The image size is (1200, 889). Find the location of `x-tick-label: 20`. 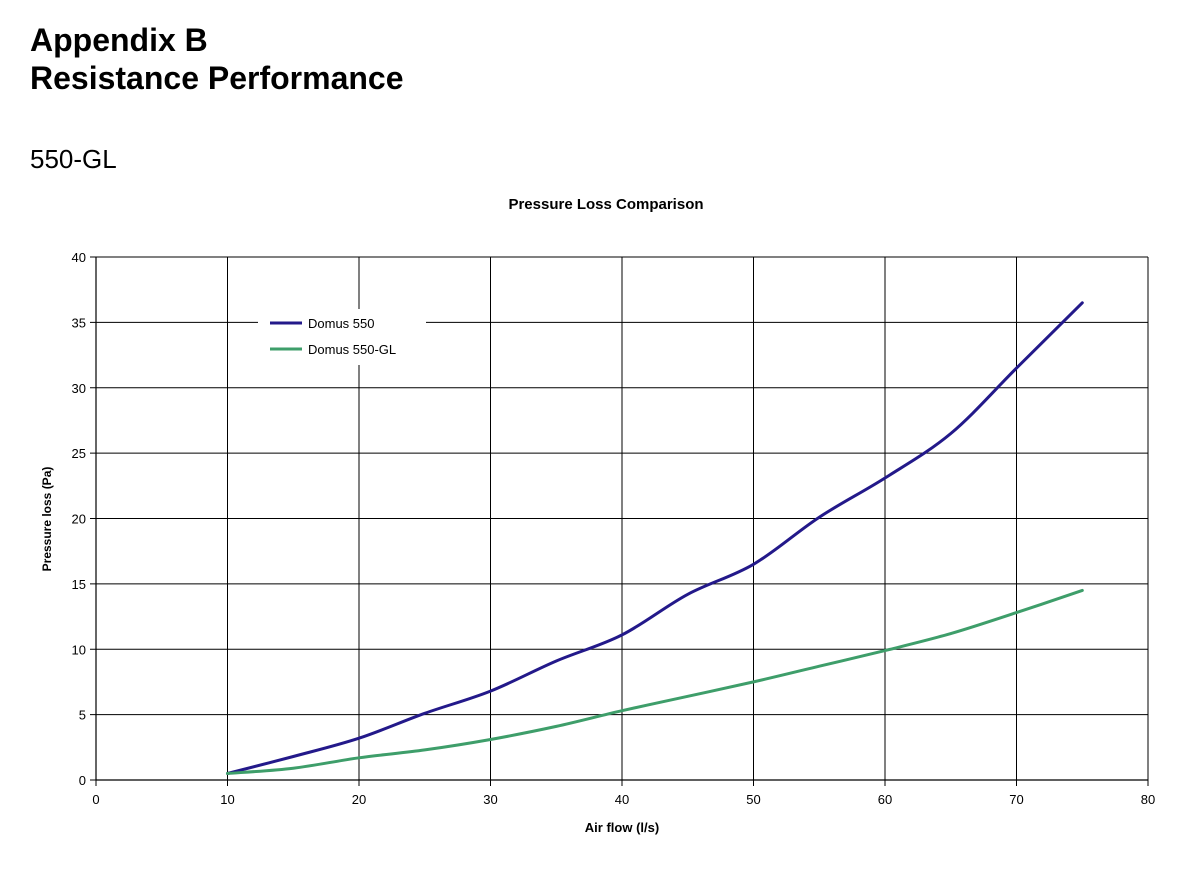

x-tick-label: 20 is located at coordinates (359, 799).